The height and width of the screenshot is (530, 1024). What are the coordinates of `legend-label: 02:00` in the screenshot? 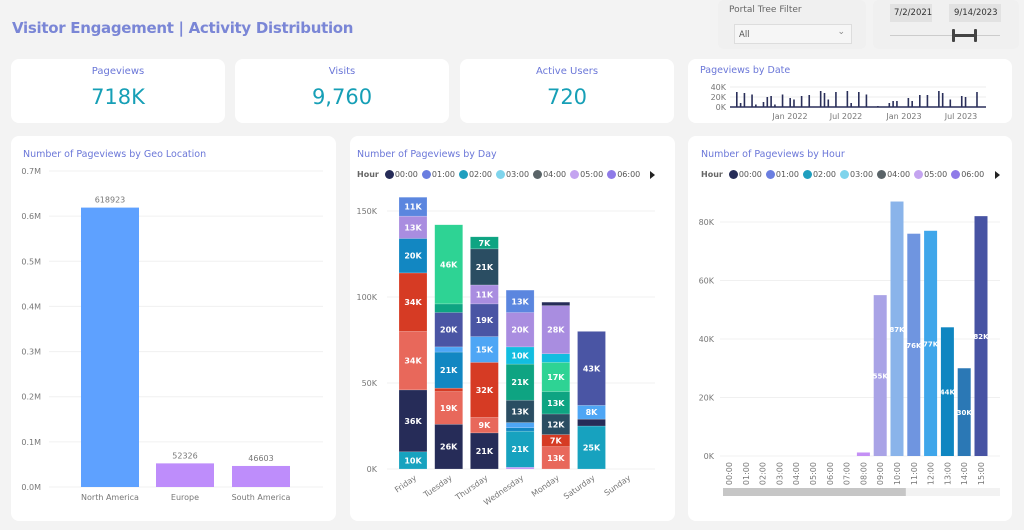 It's located at (824, 174).